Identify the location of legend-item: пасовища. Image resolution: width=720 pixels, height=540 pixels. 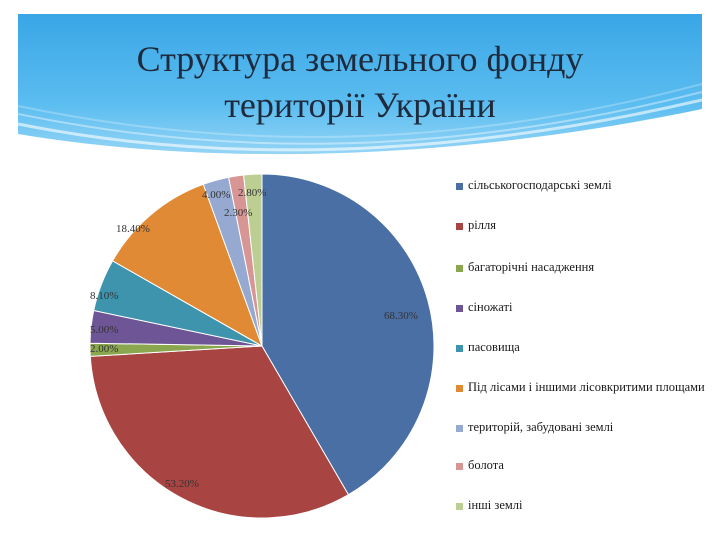
(581, 347).